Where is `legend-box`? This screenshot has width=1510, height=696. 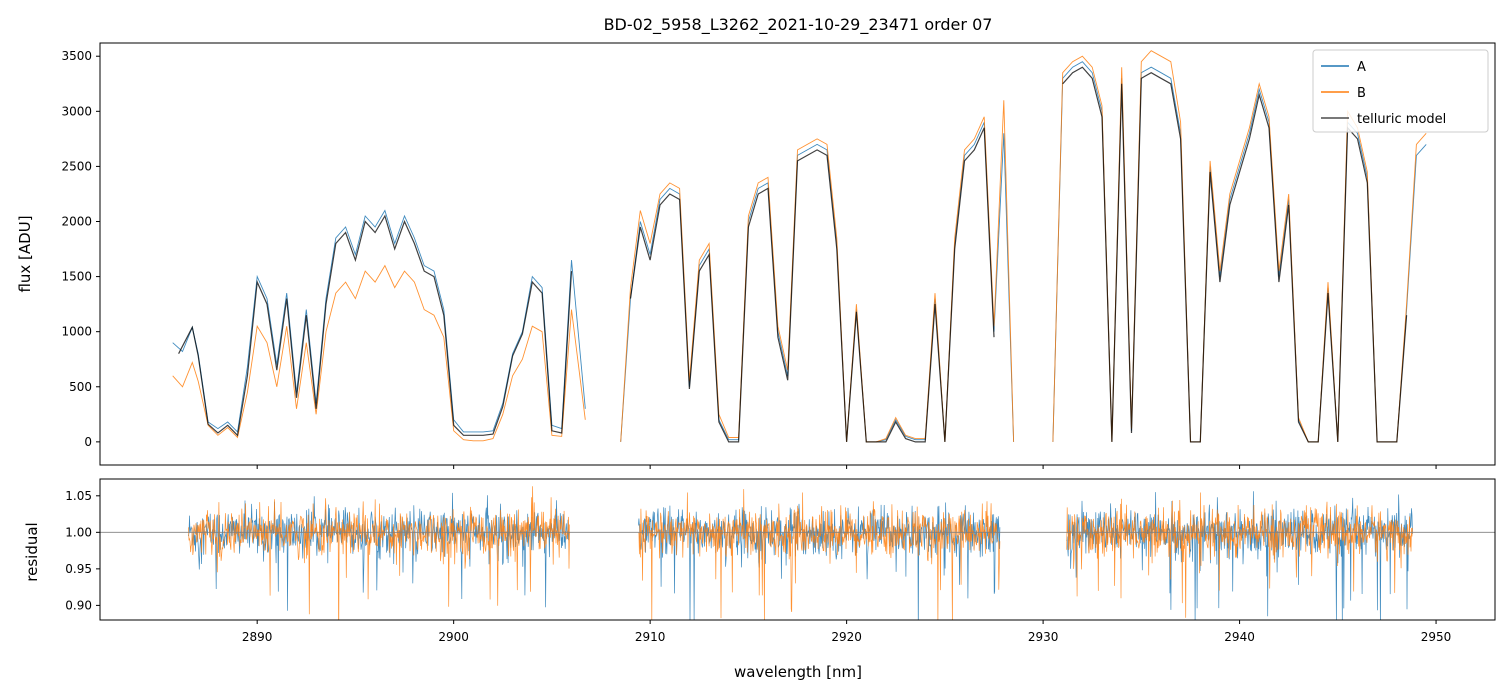 legend-box is located at coordinates (1400, 91).